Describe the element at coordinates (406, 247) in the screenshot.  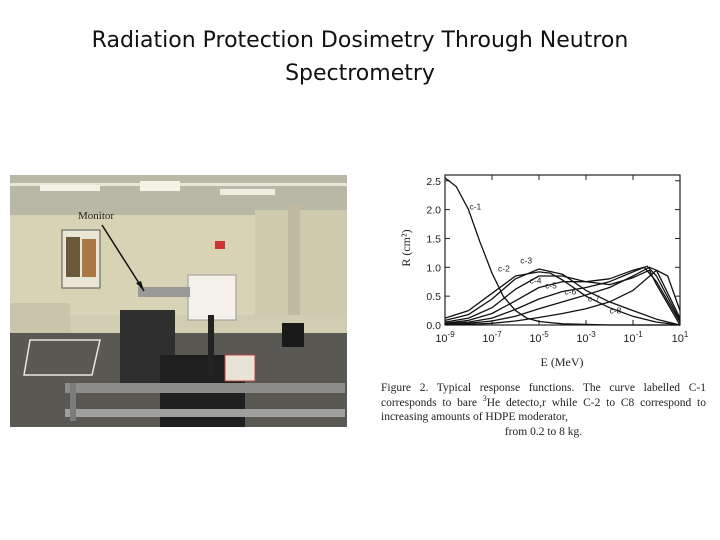
I see `y-axis-label: R (cm²)` at that location.